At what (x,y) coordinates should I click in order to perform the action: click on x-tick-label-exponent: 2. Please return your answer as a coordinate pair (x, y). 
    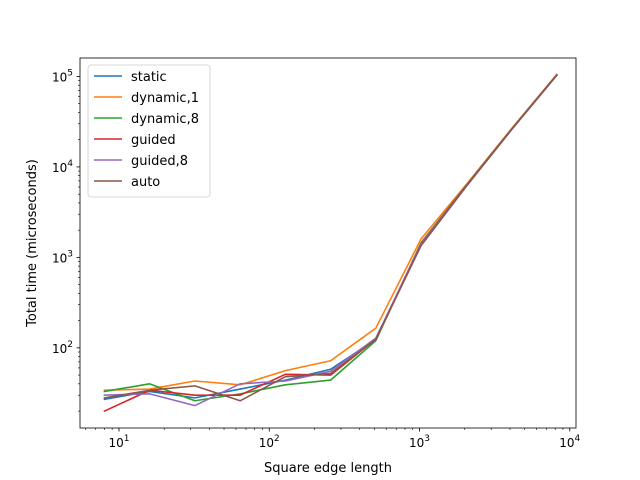
    Looking at the image, I should click on (277, 439).